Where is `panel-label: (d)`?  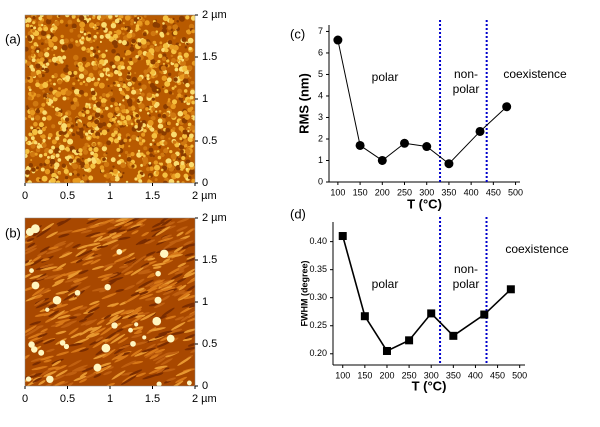 panel-label: (d) is located at coordinates (298, 213).